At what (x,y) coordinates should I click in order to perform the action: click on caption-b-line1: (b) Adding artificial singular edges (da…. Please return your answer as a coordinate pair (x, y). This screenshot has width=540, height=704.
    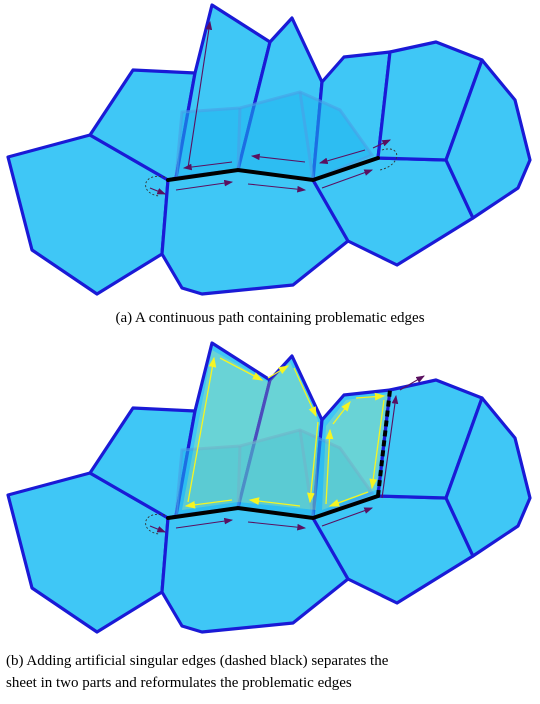
    Looking at the image, I should click on (197, 661).